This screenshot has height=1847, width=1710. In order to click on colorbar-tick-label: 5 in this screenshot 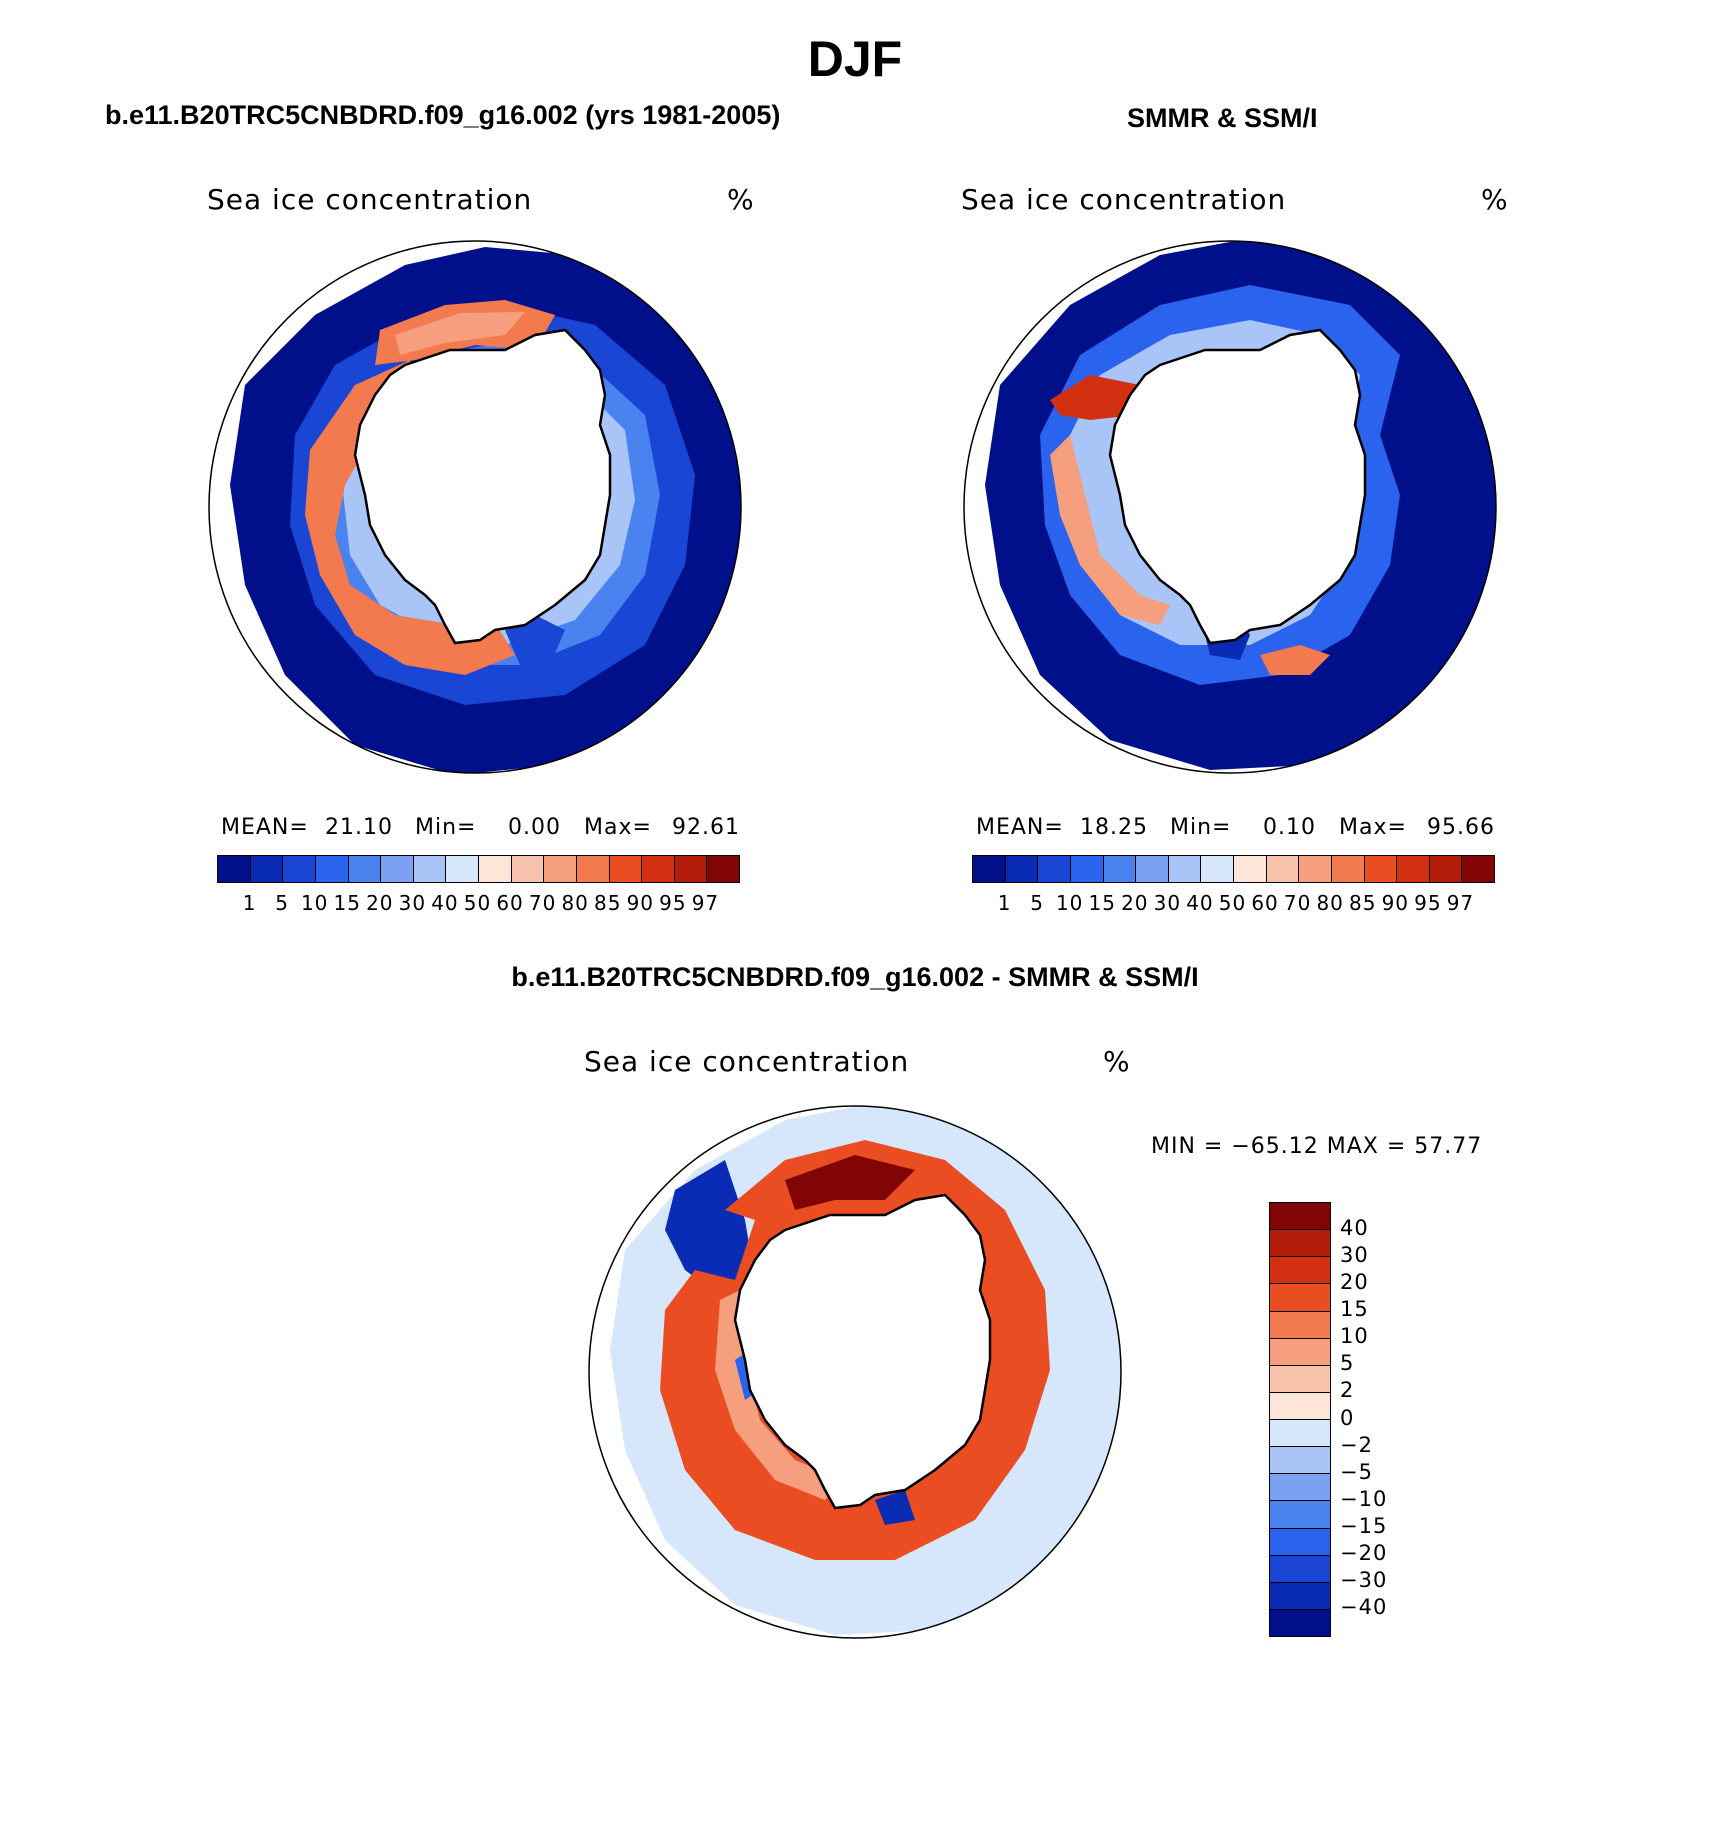, I will do `click(1037, 903)`.